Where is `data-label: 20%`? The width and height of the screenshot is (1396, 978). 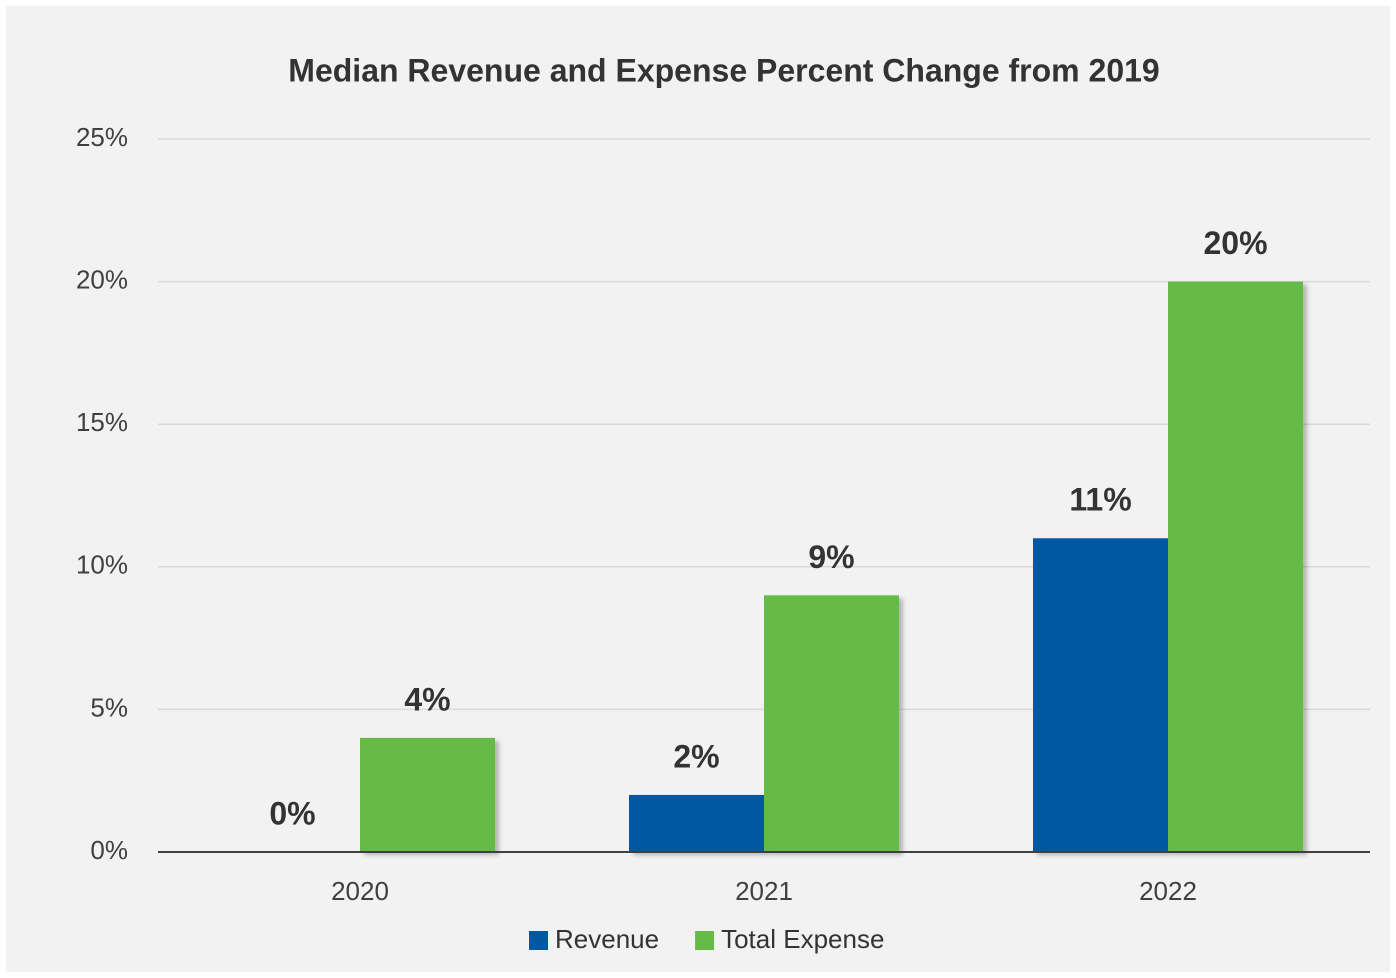 data-label: 20% is located at coordinates (1235, 243).